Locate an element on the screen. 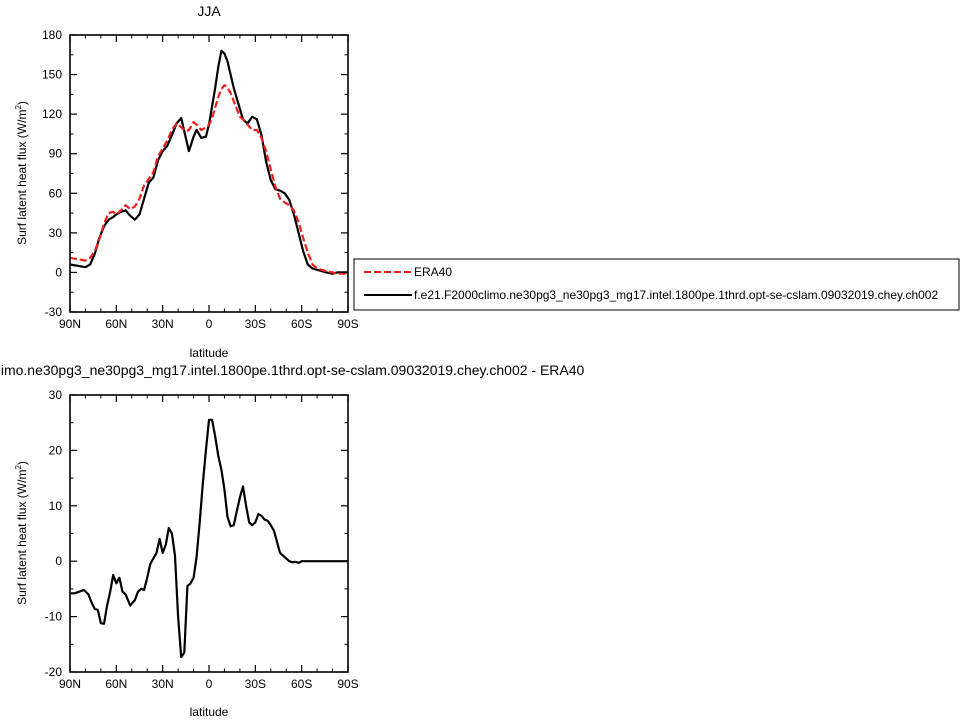  top-xtick-label: 0 is located at coordinates (209, 324).